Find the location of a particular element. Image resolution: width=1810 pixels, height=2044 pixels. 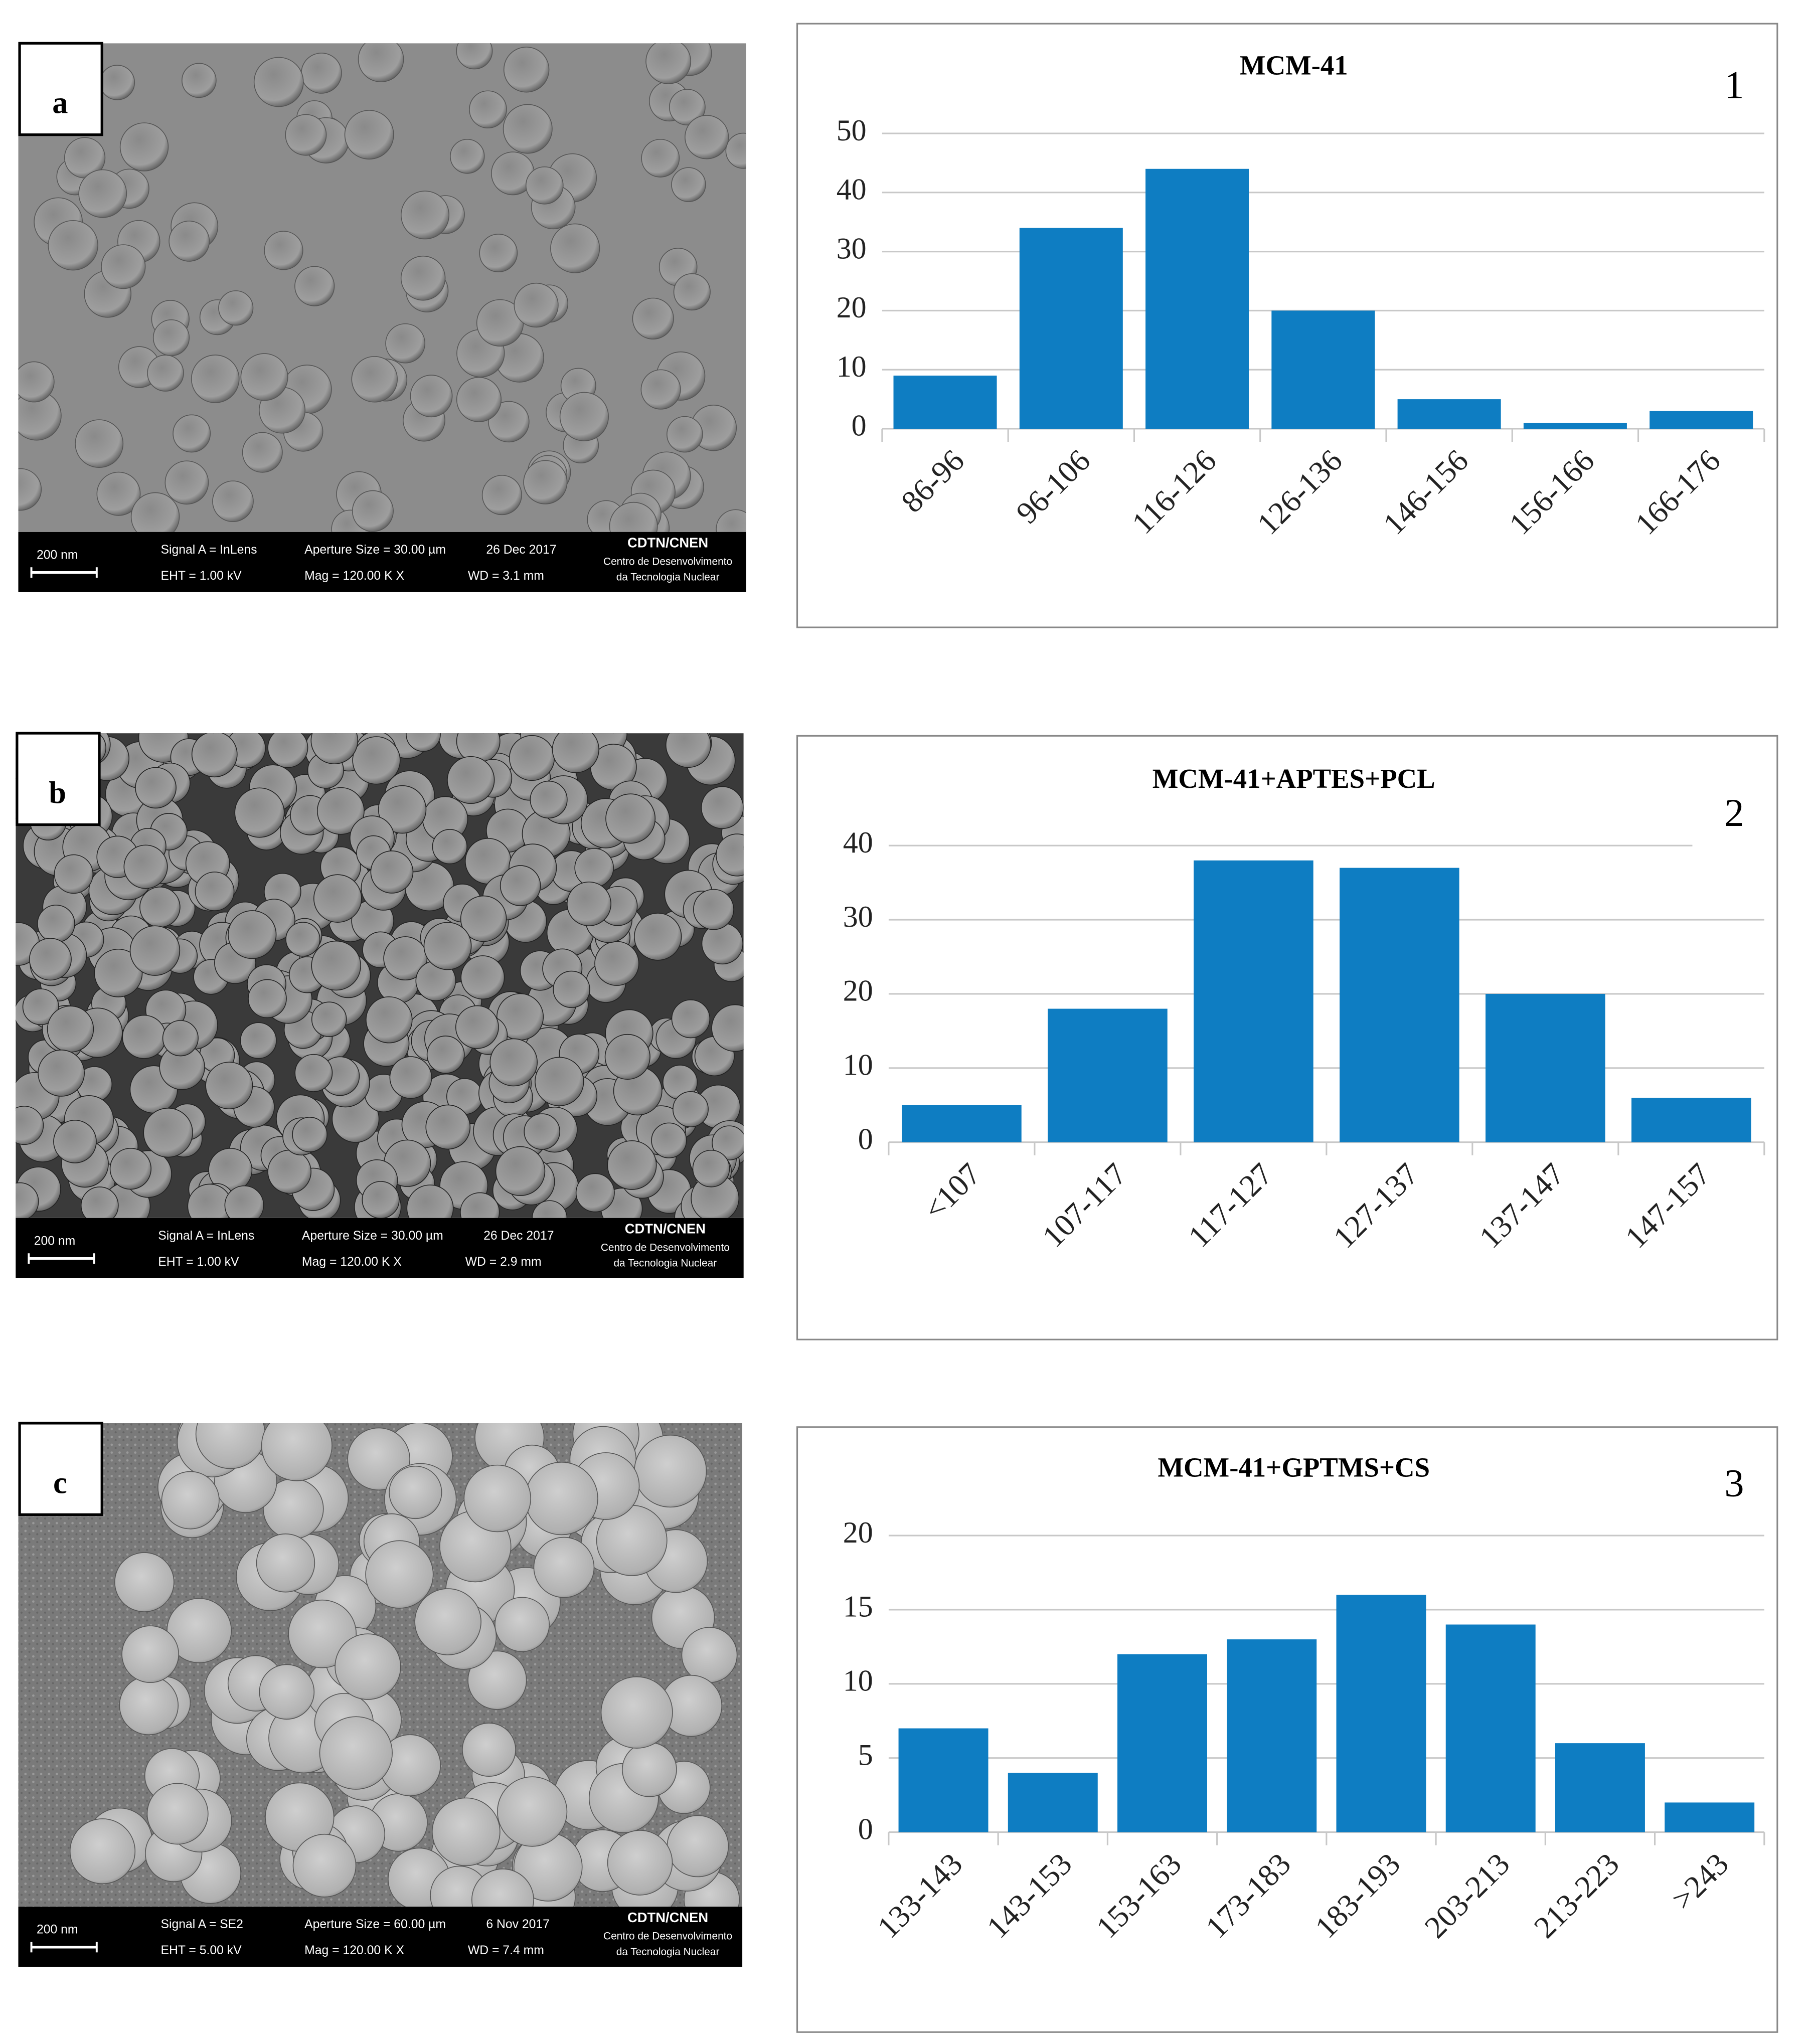

info-text: da Tecnologia Nuclear is located at coordinates (668, 1952).